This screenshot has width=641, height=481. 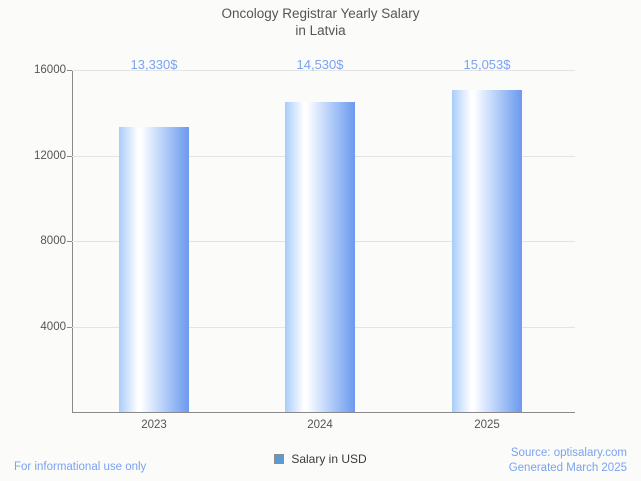 What do you see at coordinates (487, 425) in the screenshot?
I see `x-tick-label-2025: 2025` at bounding box center [487, 425].